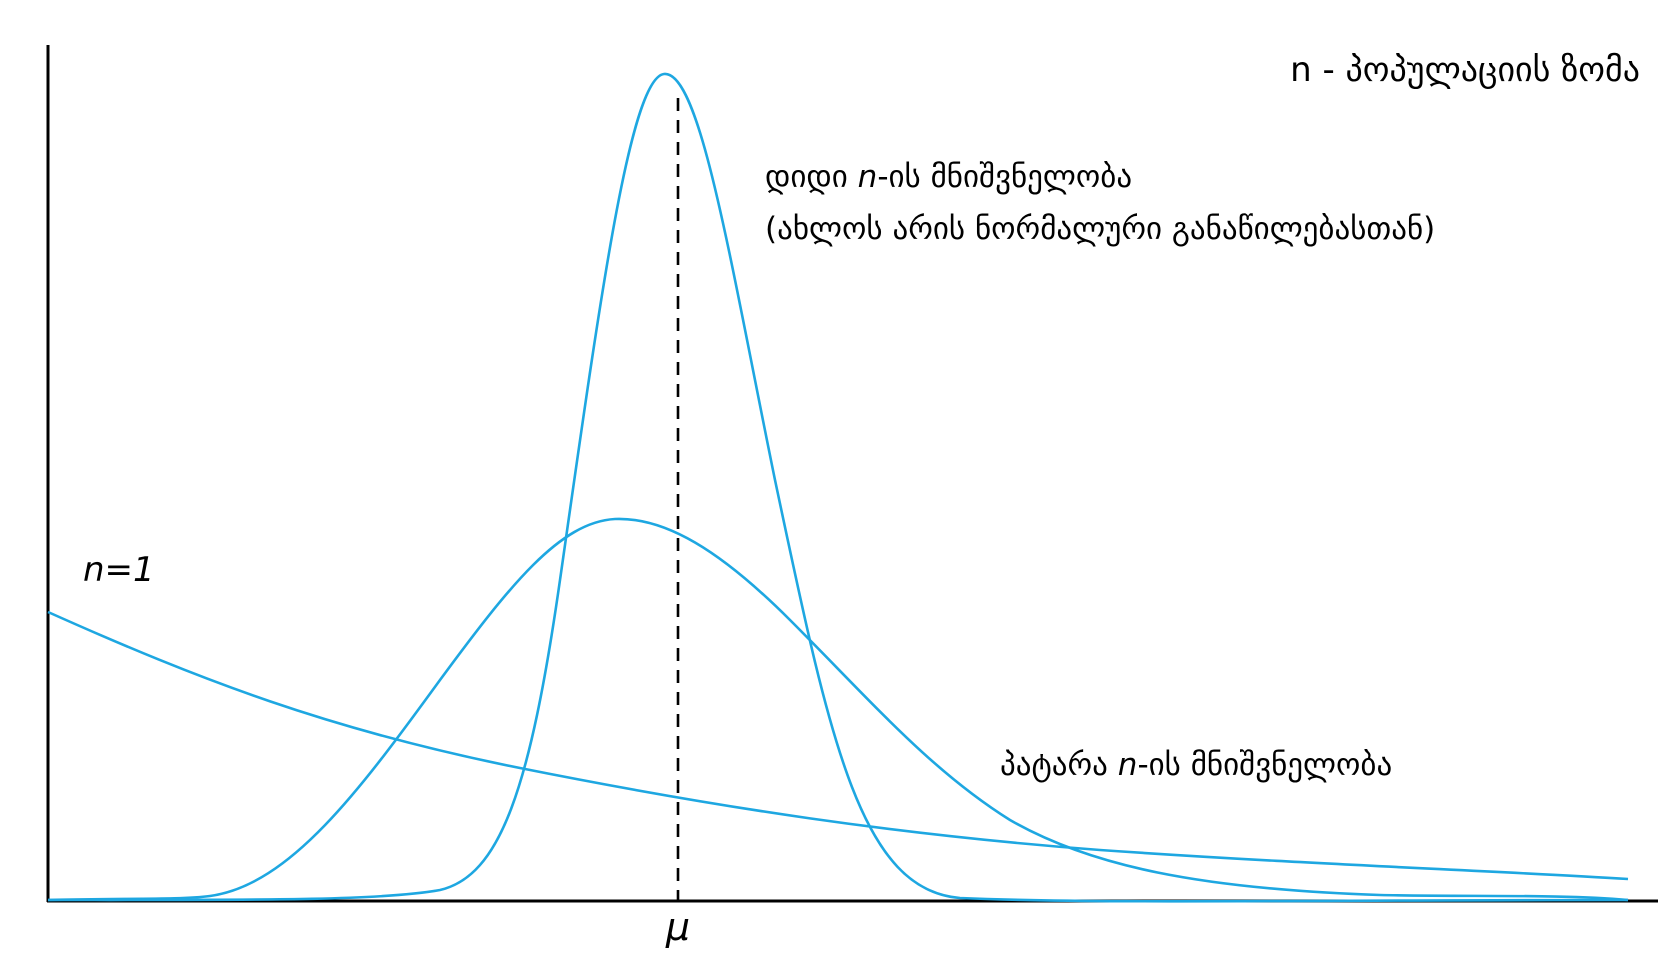 This screenshot has height=965, width=1678. Describe the element at coordinates (1059, 765) in the screenshot. I see `small-n-label-prefix: პატარა` at that location.